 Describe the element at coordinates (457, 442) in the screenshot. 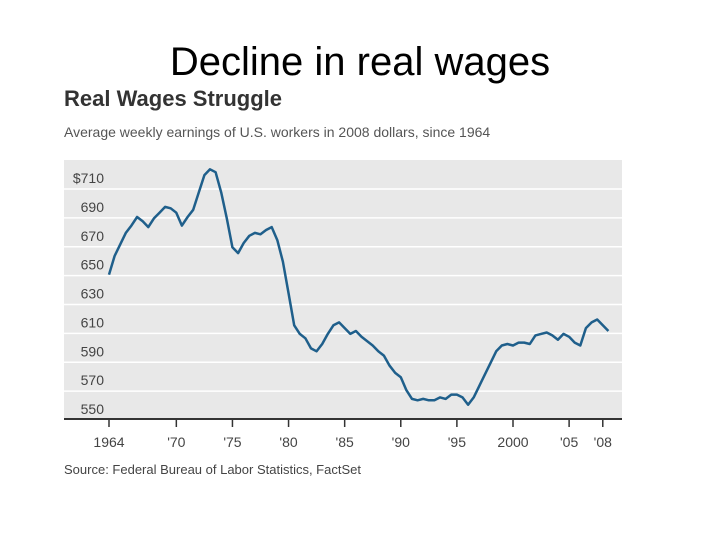

I see `x-tick-label: '95` at that location.